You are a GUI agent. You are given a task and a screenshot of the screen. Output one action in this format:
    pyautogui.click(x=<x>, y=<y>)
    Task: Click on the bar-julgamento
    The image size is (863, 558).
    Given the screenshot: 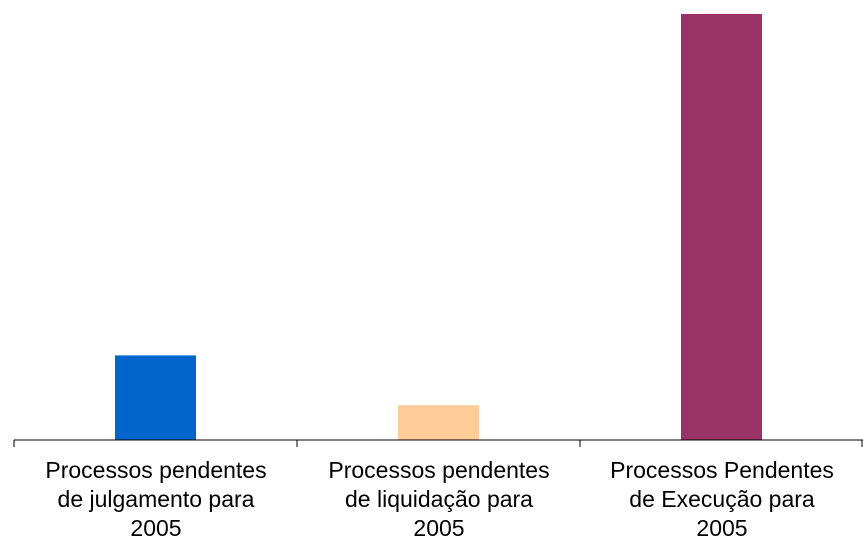 What is the action you would take?
    pyautogui.click(x=155, y=397)
    